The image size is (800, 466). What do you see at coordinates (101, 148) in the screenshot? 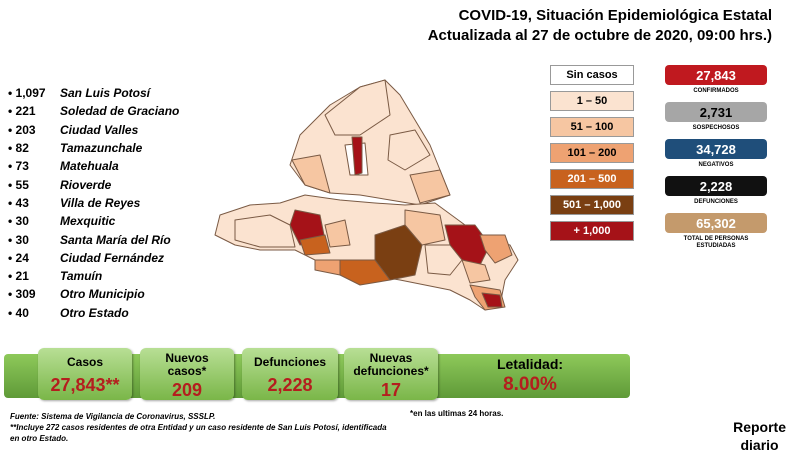
I see `municipality-name: Tamazunchale` at bounding box center [101, 148].